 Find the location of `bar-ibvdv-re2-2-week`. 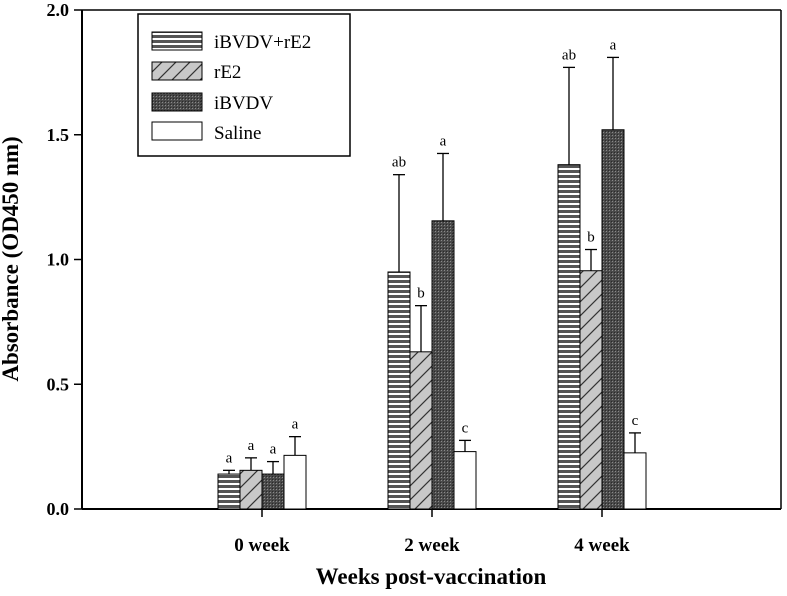

bar-ibvdv-re2-2-week is located at coordinates (399, 390).